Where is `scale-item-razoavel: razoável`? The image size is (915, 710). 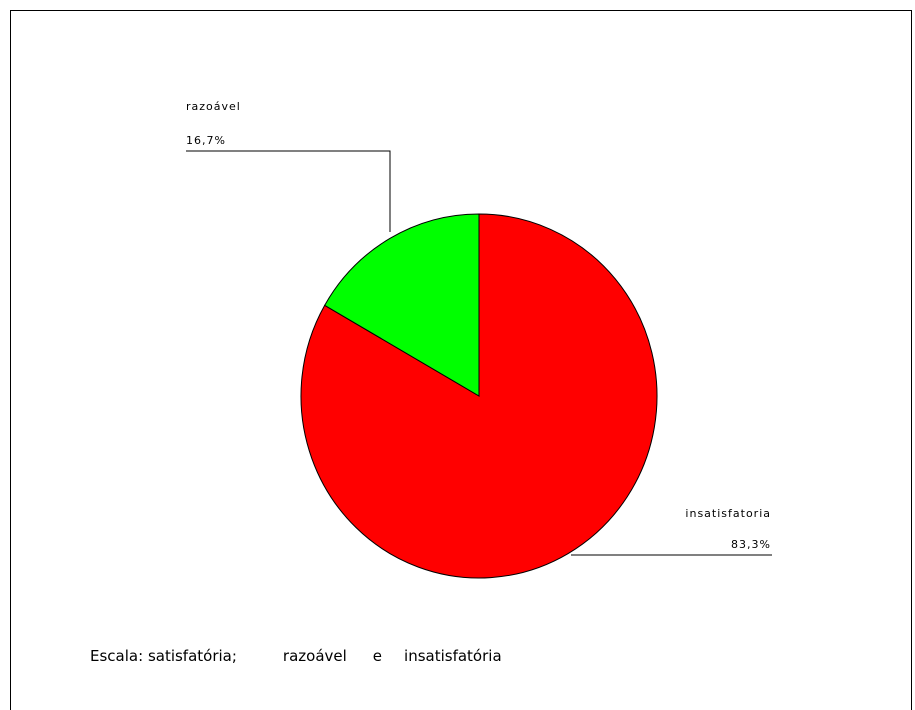
scale-item-razoavel: razoável is located at coordinates (314, 656).